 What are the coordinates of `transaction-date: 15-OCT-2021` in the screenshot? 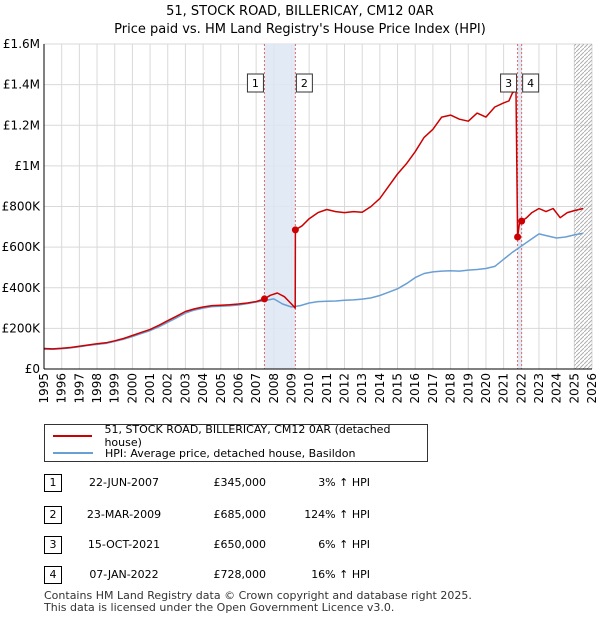 It's located at (124, 544).